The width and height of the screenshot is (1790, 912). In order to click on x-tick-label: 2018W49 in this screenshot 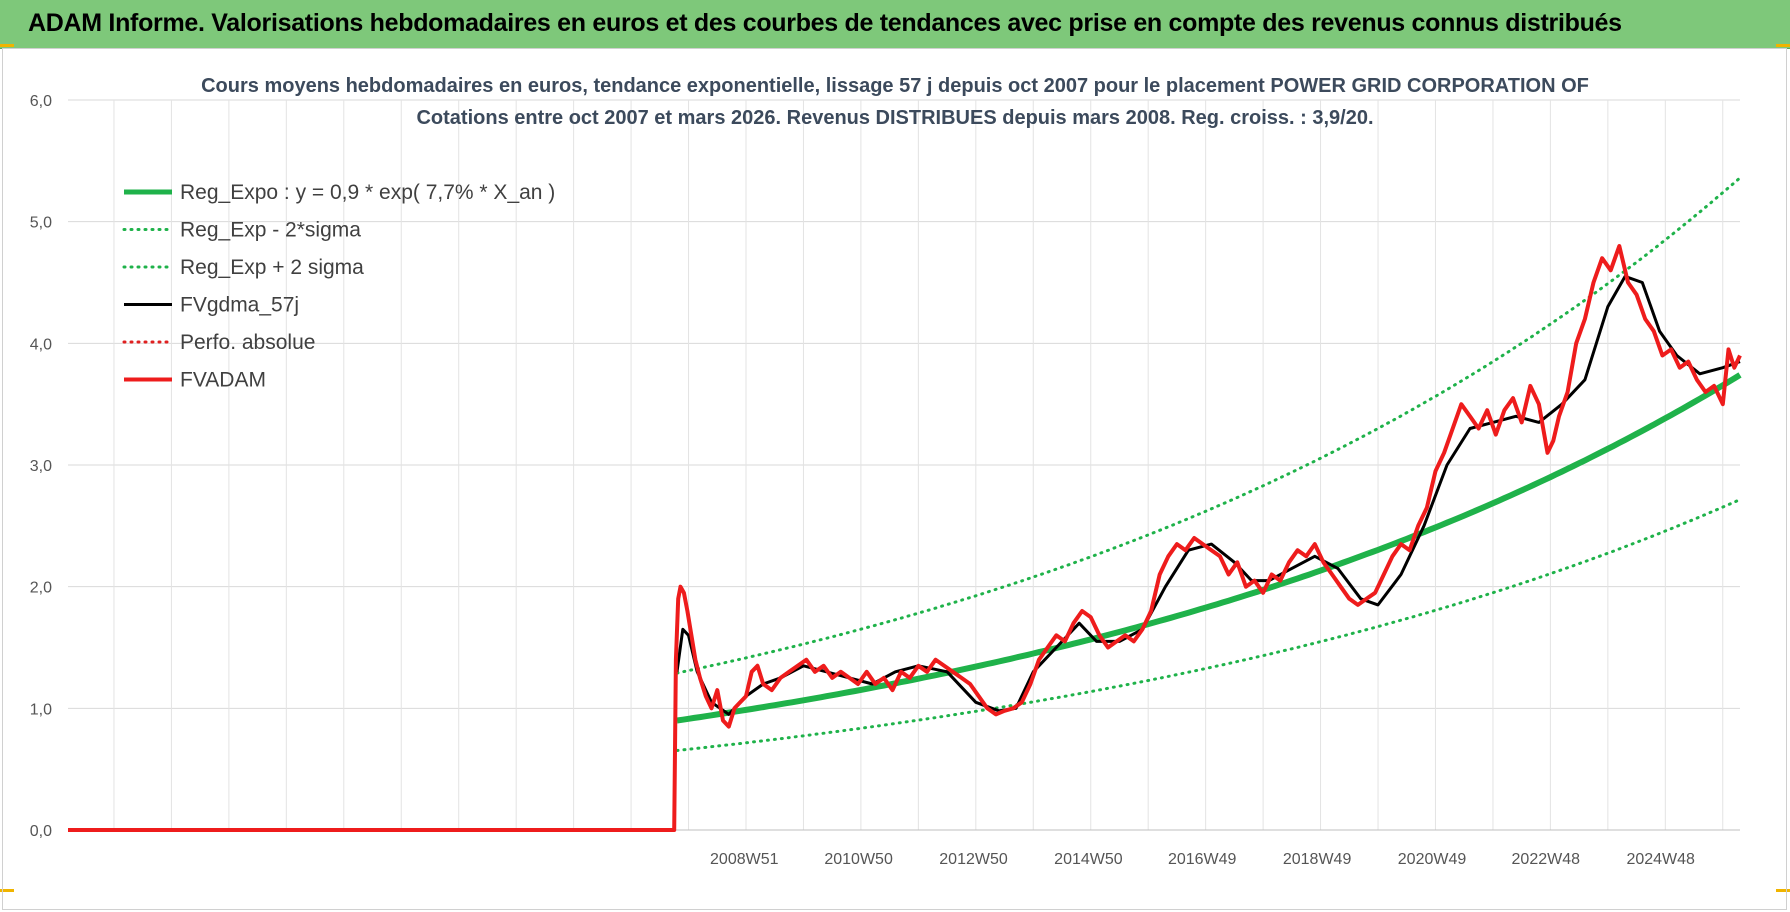, I will do `click(1317, 859)`.